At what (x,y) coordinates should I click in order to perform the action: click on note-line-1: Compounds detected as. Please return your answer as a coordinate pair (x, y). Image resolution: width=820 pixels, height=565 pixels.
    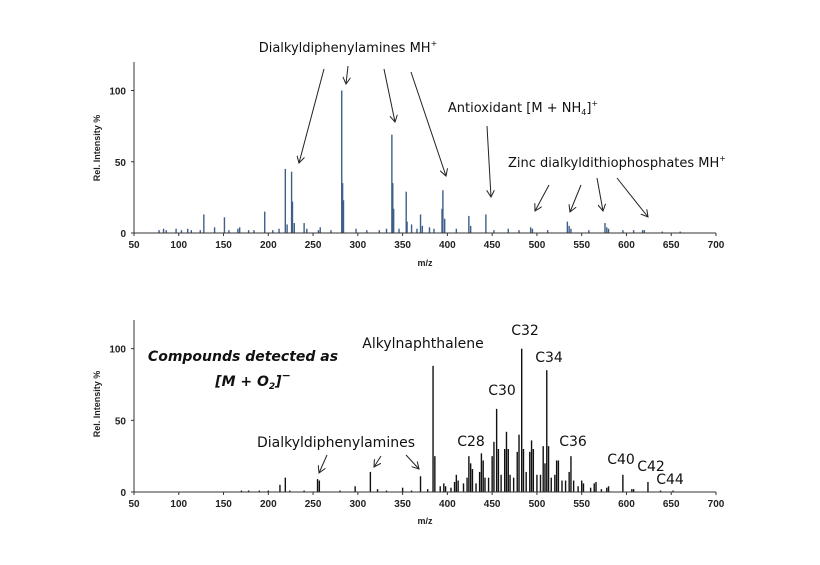
    Looking at the image, I should click on (243, 357).